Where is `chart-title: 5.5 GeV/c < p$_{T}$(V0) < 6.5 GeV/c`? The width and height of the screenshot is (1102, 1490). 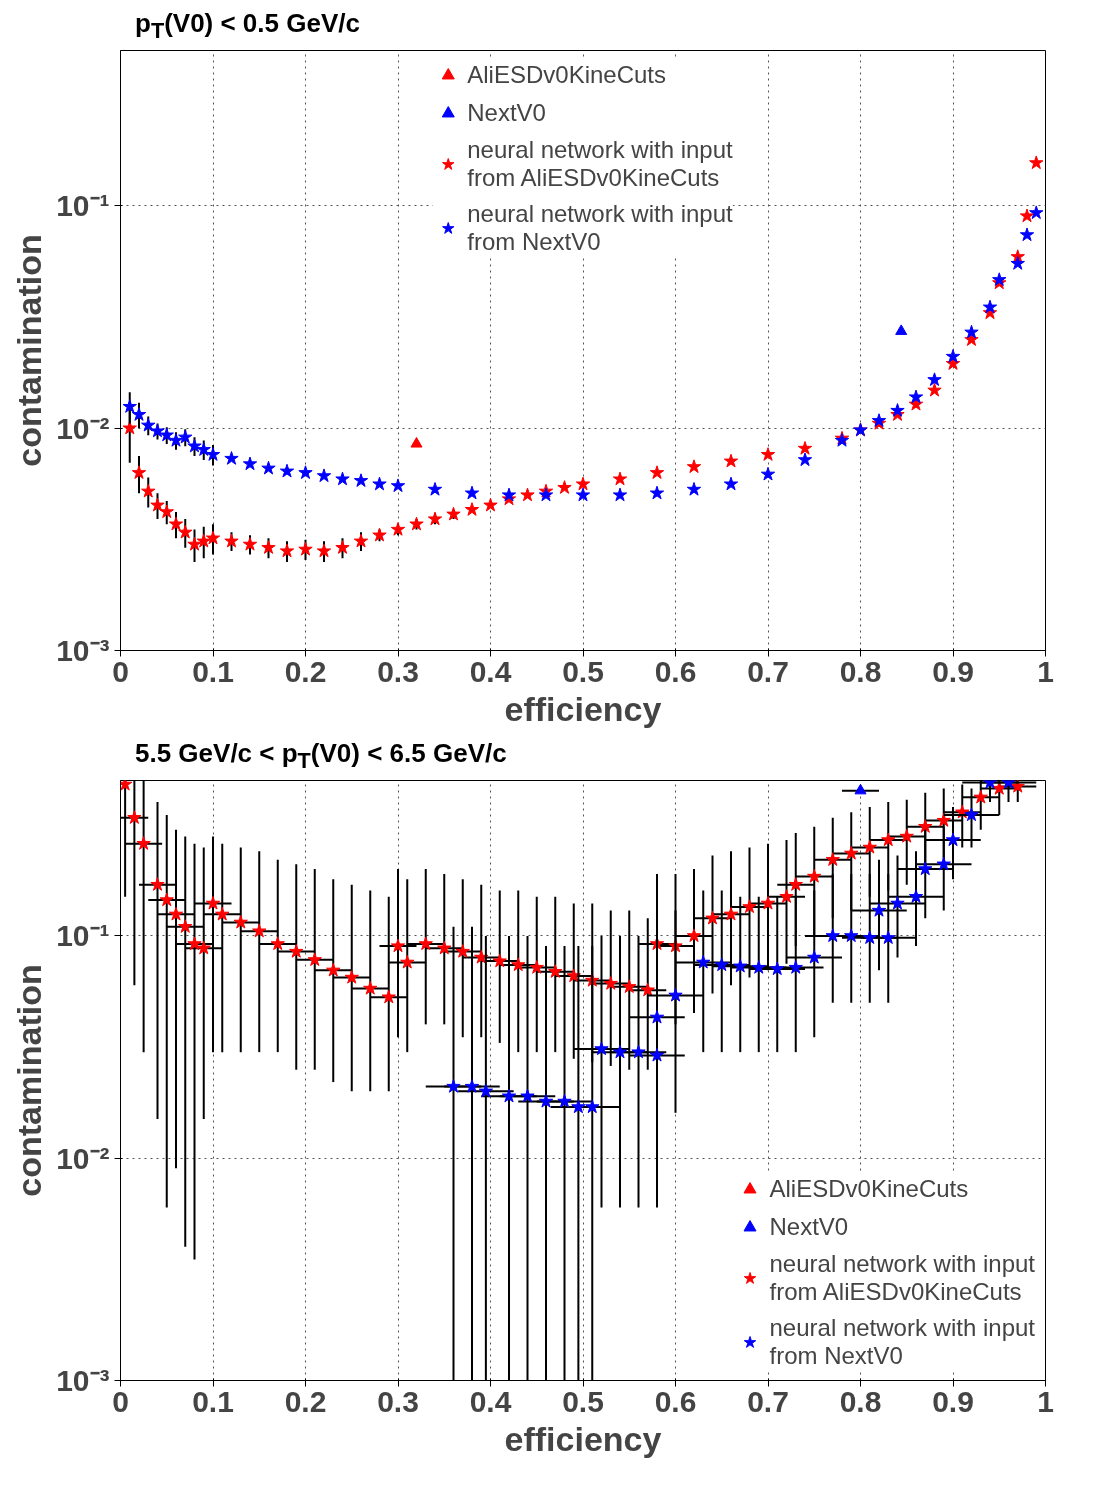
chart-title: 5.5 GeV/c < p$_{T}$(V0) < 6.5 GeV/c is located at coordinates (321, 756).